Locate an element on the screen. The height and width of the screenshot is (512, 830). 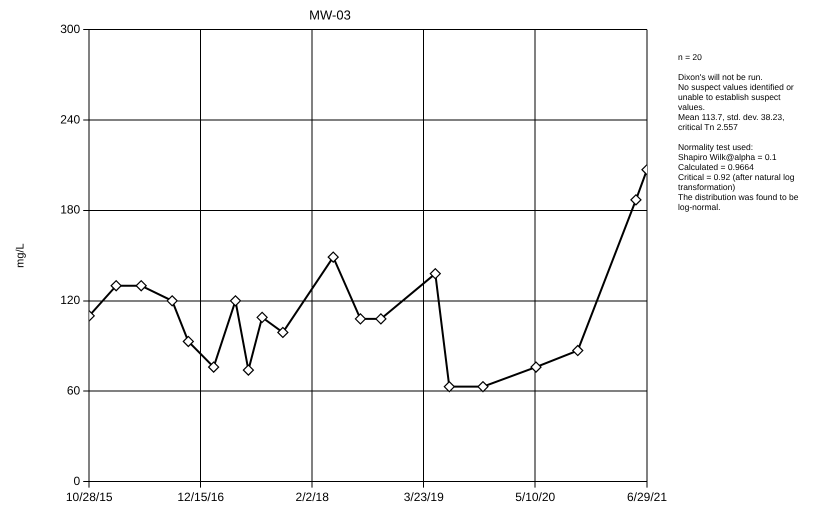
chart-title: MW-03 is located at coordinates (330, 14).